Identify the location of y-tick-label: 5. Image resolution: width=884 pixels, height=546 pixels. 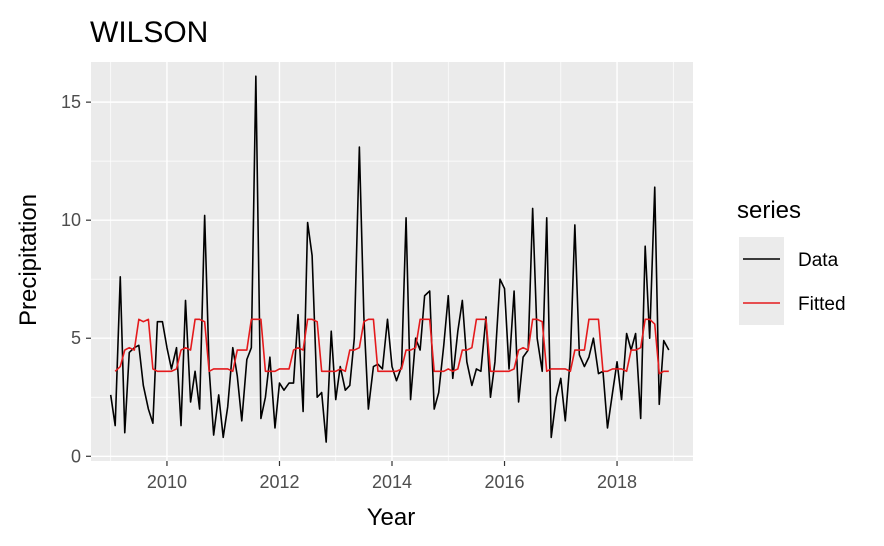
(76, 338).